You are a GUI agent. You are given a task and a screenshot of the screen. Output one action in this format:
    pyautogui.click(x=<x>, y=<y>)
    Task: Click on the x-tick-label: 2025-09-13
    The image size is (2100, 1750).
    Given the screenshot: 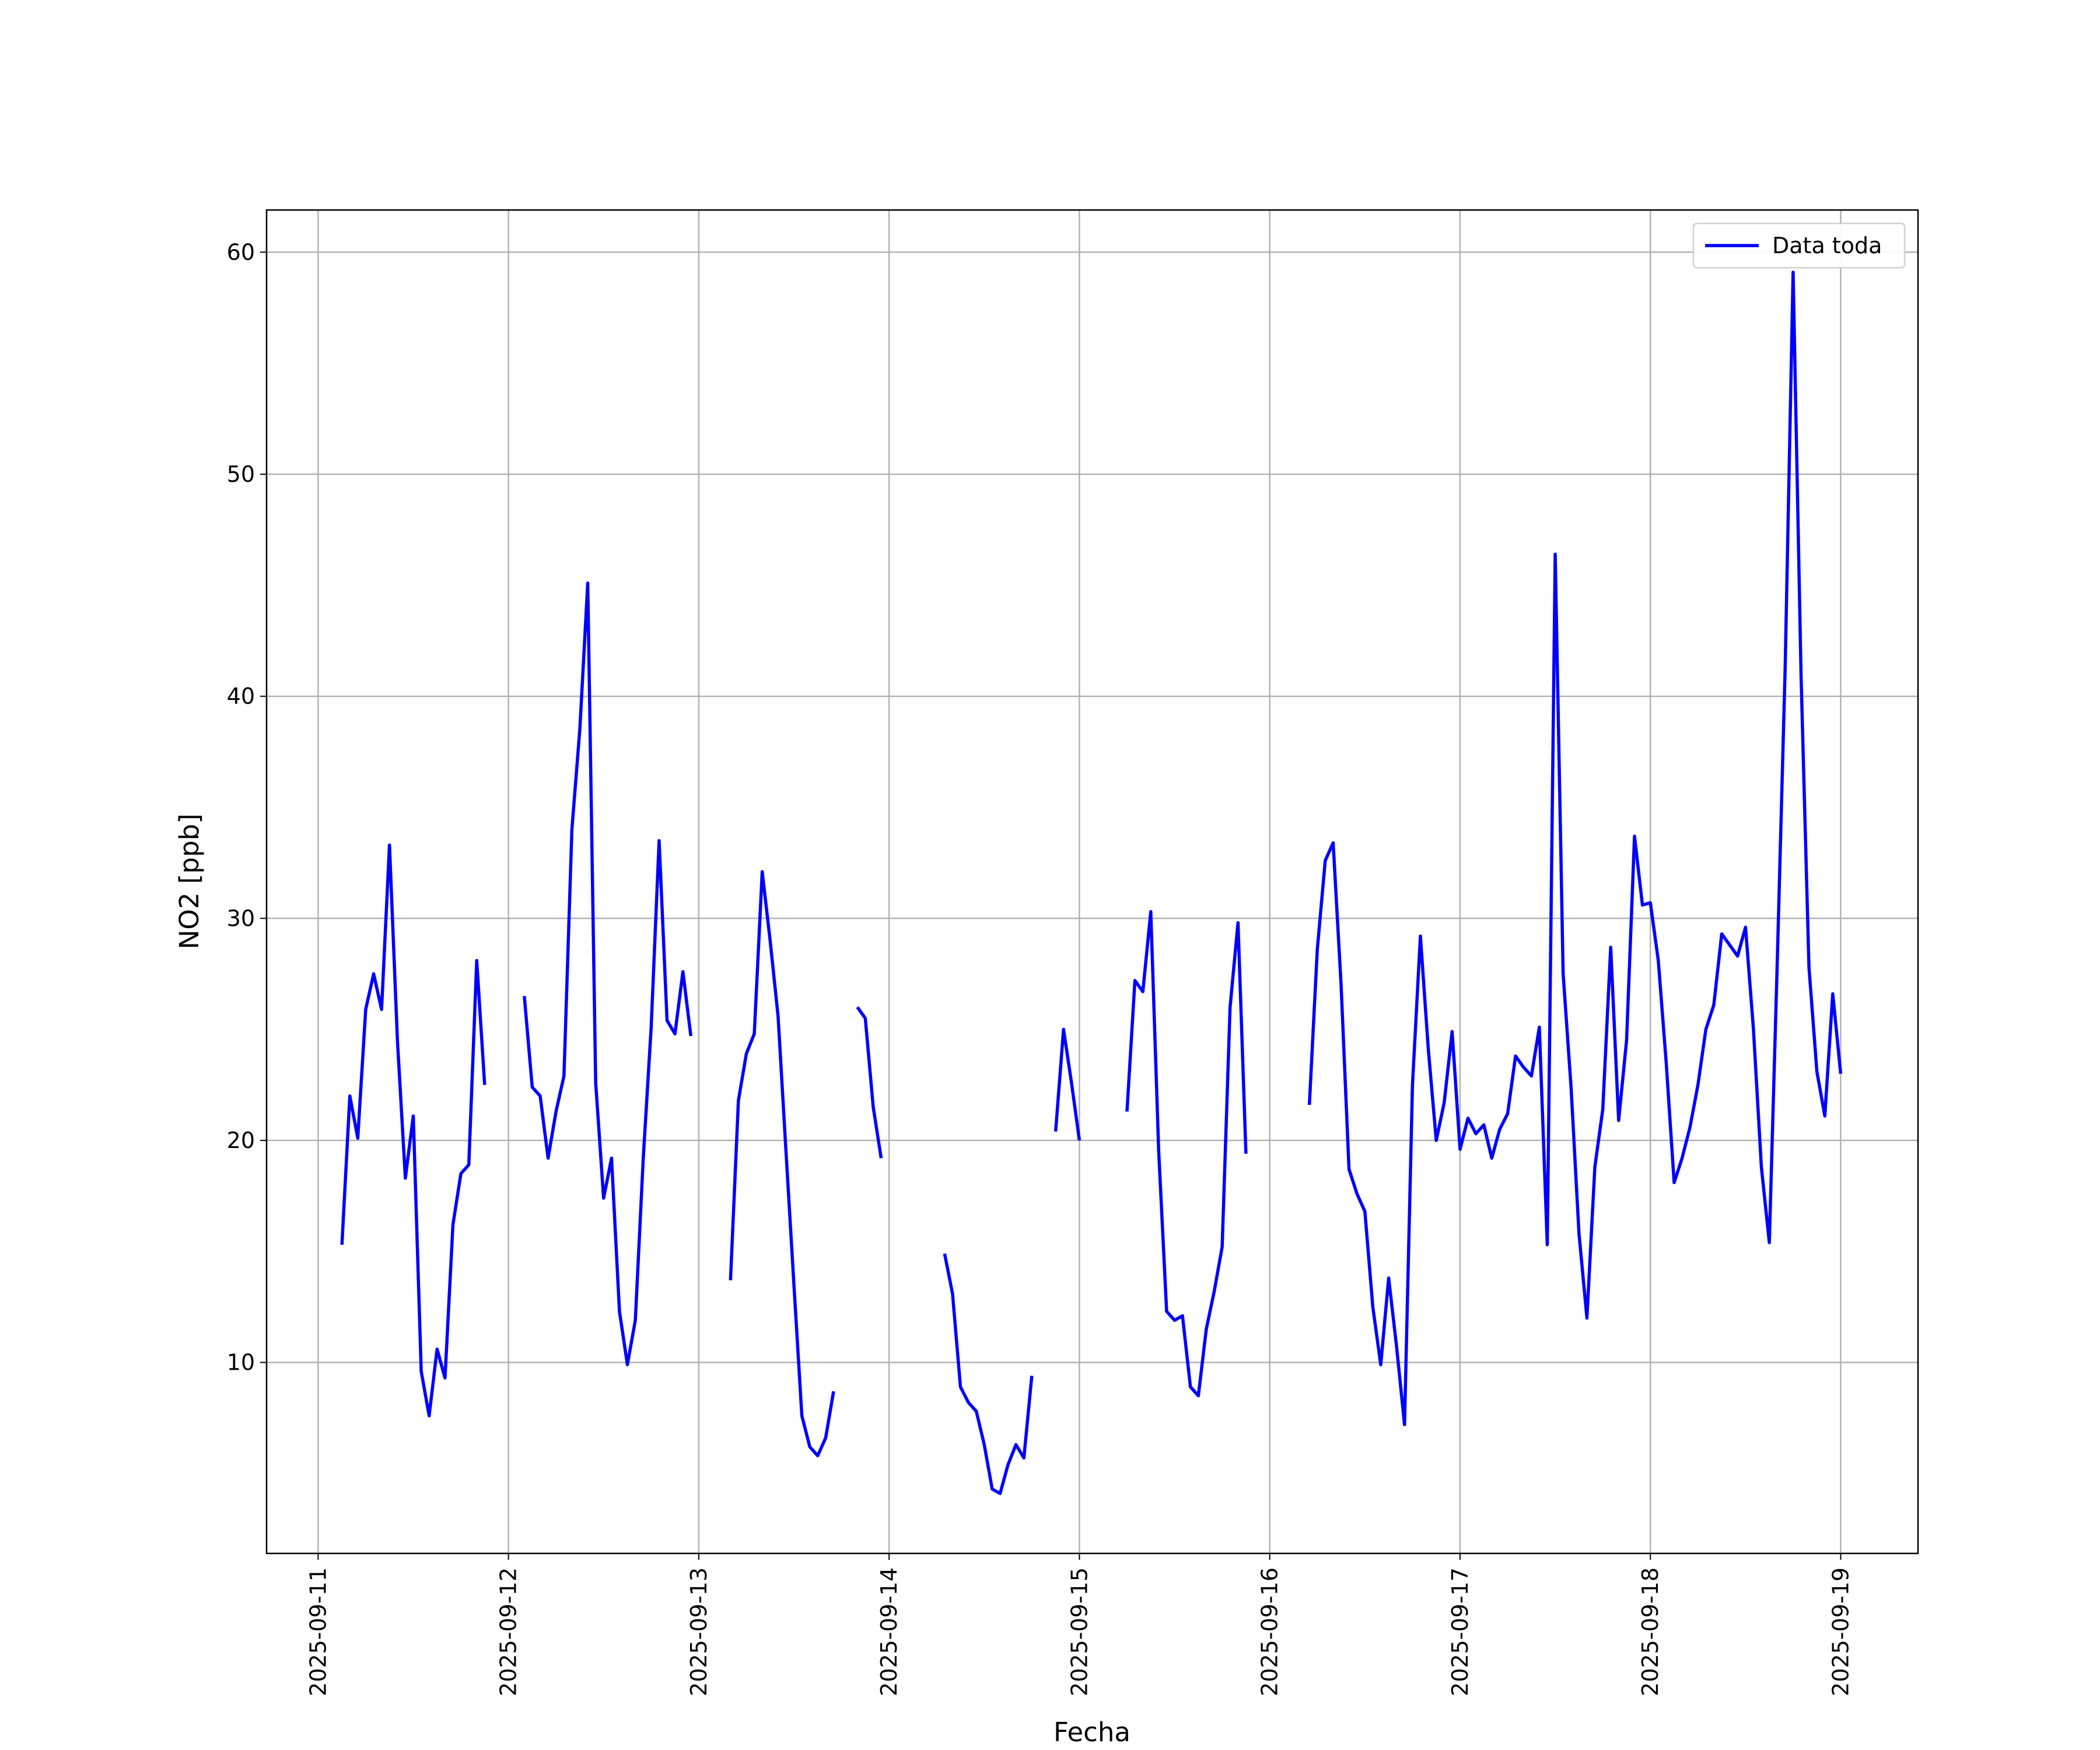 What is the action you would take?
    pyautogui.click(x=699, y=1631)
    